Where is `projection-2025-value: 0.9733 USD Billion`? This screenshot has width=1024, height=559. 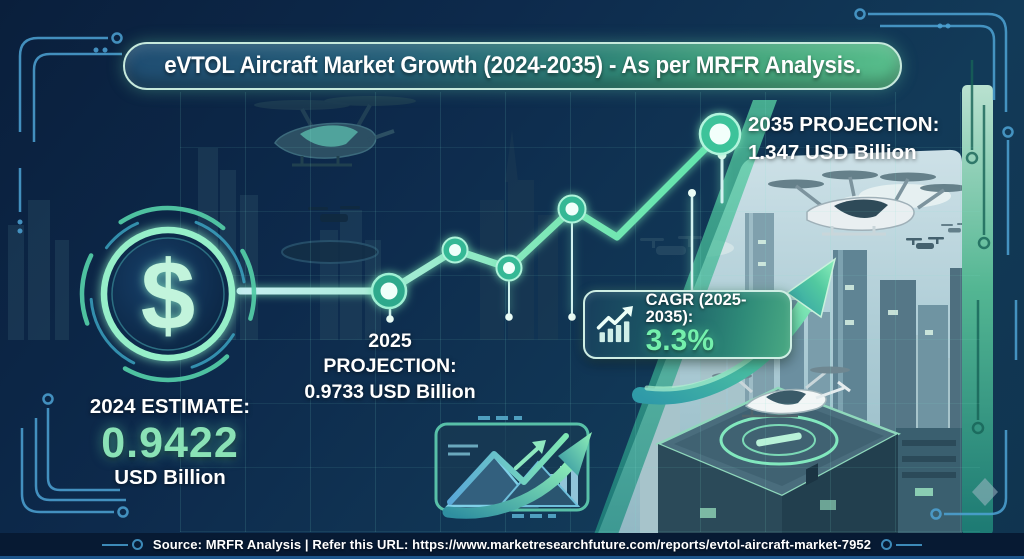
projection-2025-value: 0.9733 USD Billion is located at coordinates (390, 391).